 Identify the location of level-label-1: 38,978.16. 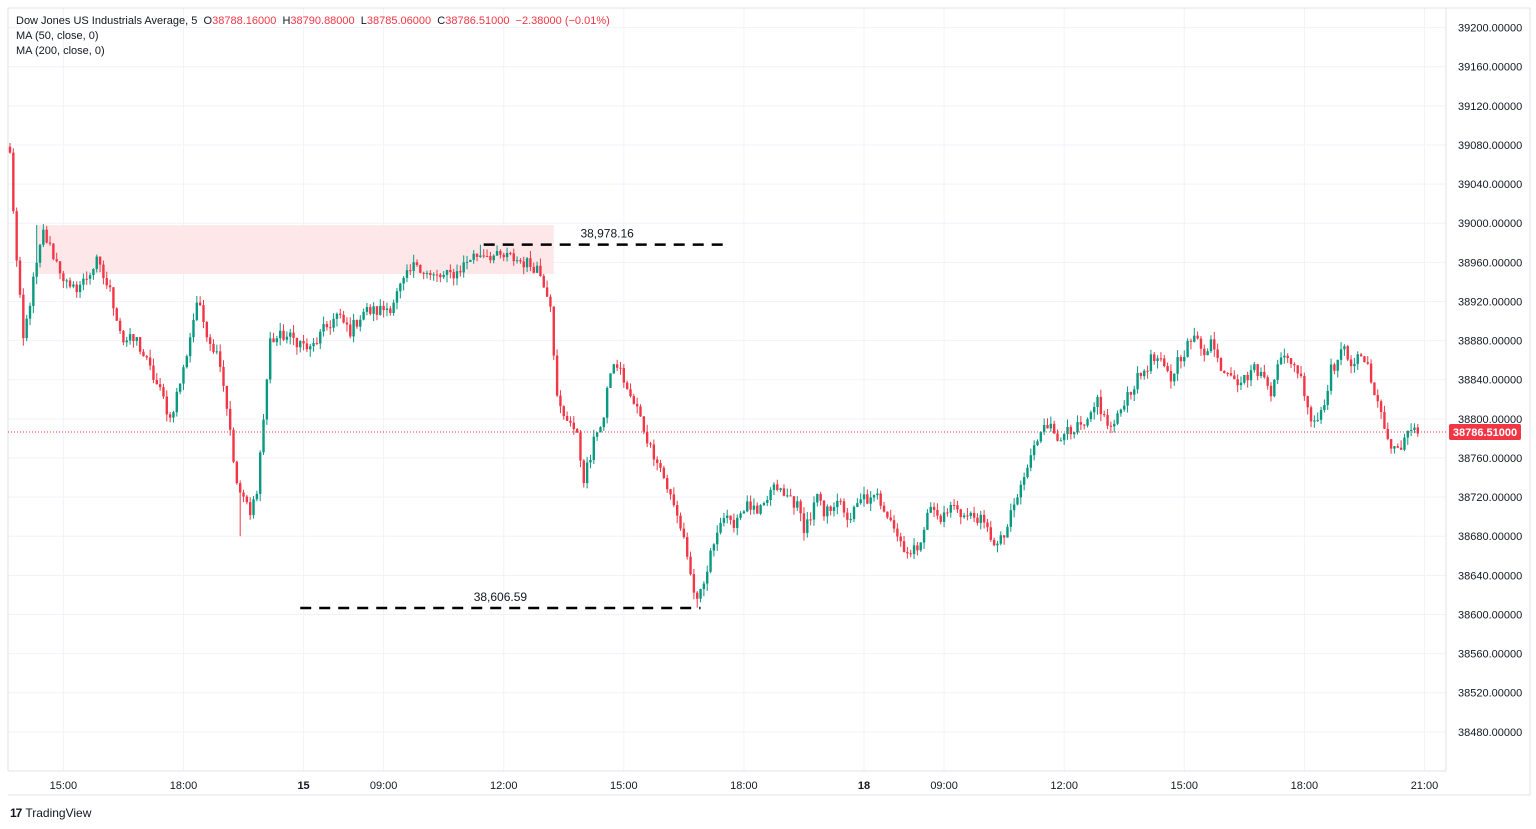
(607, 234).